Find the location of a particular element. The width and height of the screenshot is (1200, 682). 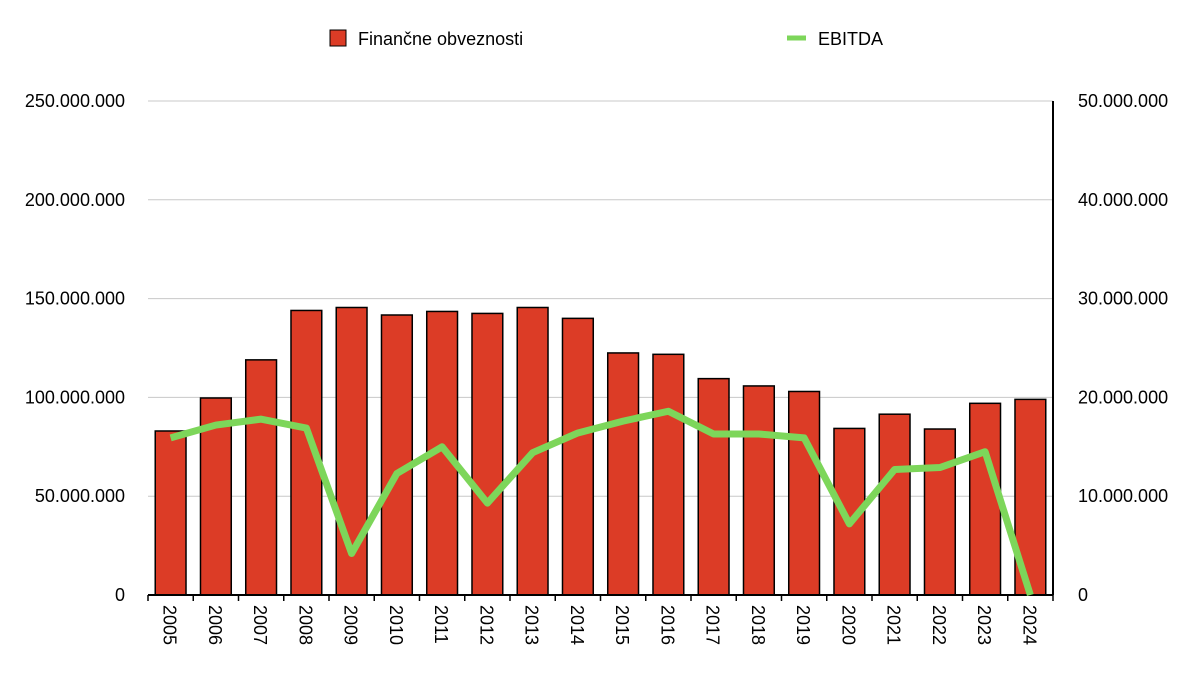

bar-2017 is located at coordinates (713, 487).